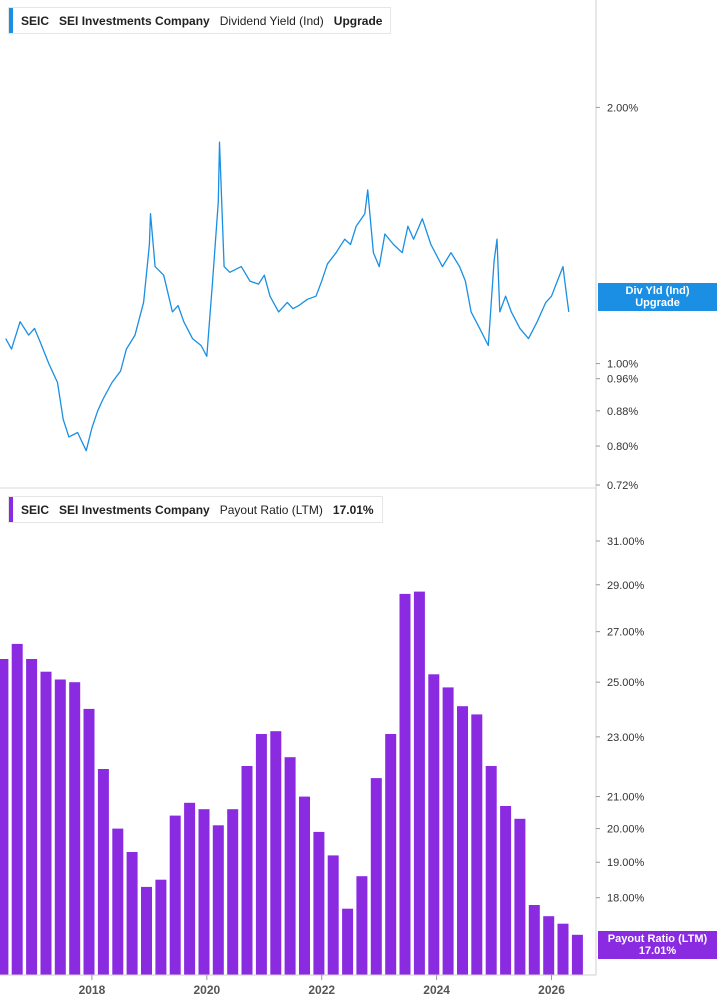 This screenshot has height=1005, width=717. What do you see at coordinates (626, 899) in the screenshot?
I see `y-tick-label: 18.00%` at bounding box center [626, 899].